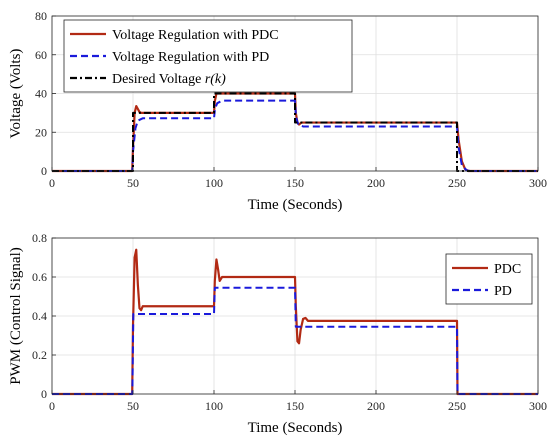 Image resolution: width=550 pixels, height=442 pixels. What do you see at coordinates (215, 79) in the screenshot?
I see `legend-label-desired-symbol: r(k)` at bounding box center [215, 79].